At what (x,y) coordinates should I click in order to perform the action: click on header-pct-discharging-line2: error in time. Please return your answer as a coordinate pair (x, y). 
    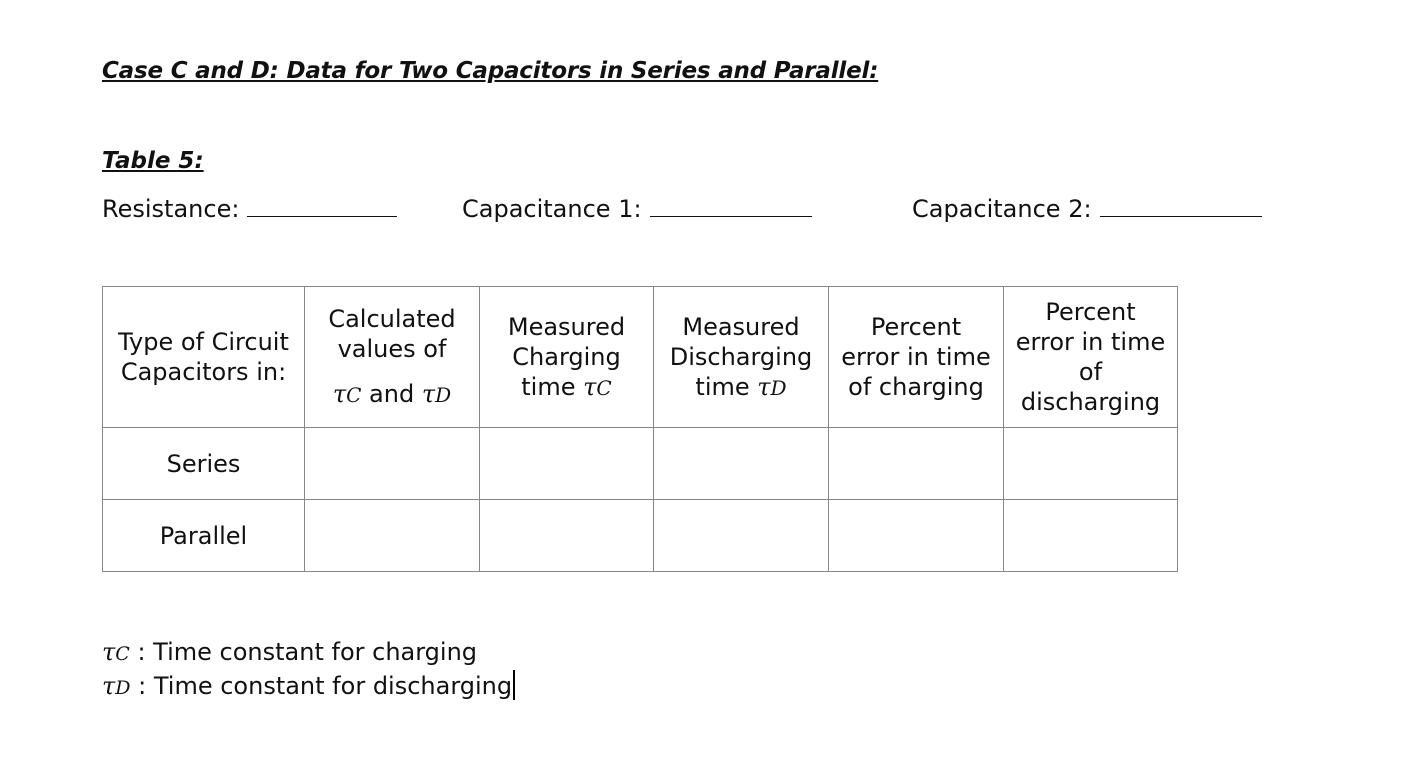
    Looking at the image, I should click on (1090, 342).